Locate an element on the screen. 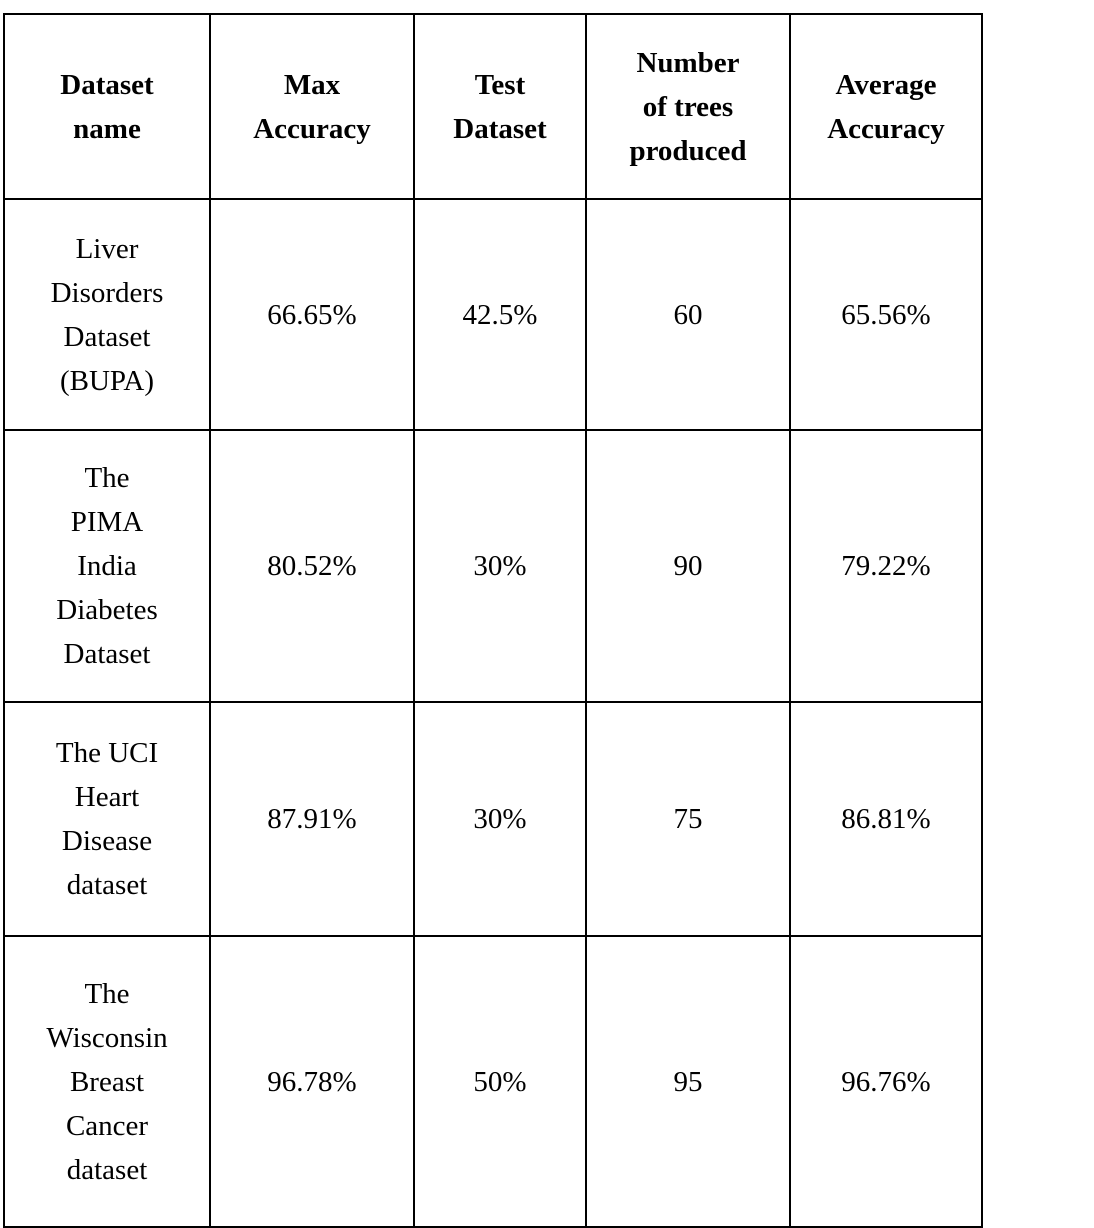 This screenshot has width=1094, height=1228. column-header-dataset-name: Dataset name is located at coordinates (107, 106).